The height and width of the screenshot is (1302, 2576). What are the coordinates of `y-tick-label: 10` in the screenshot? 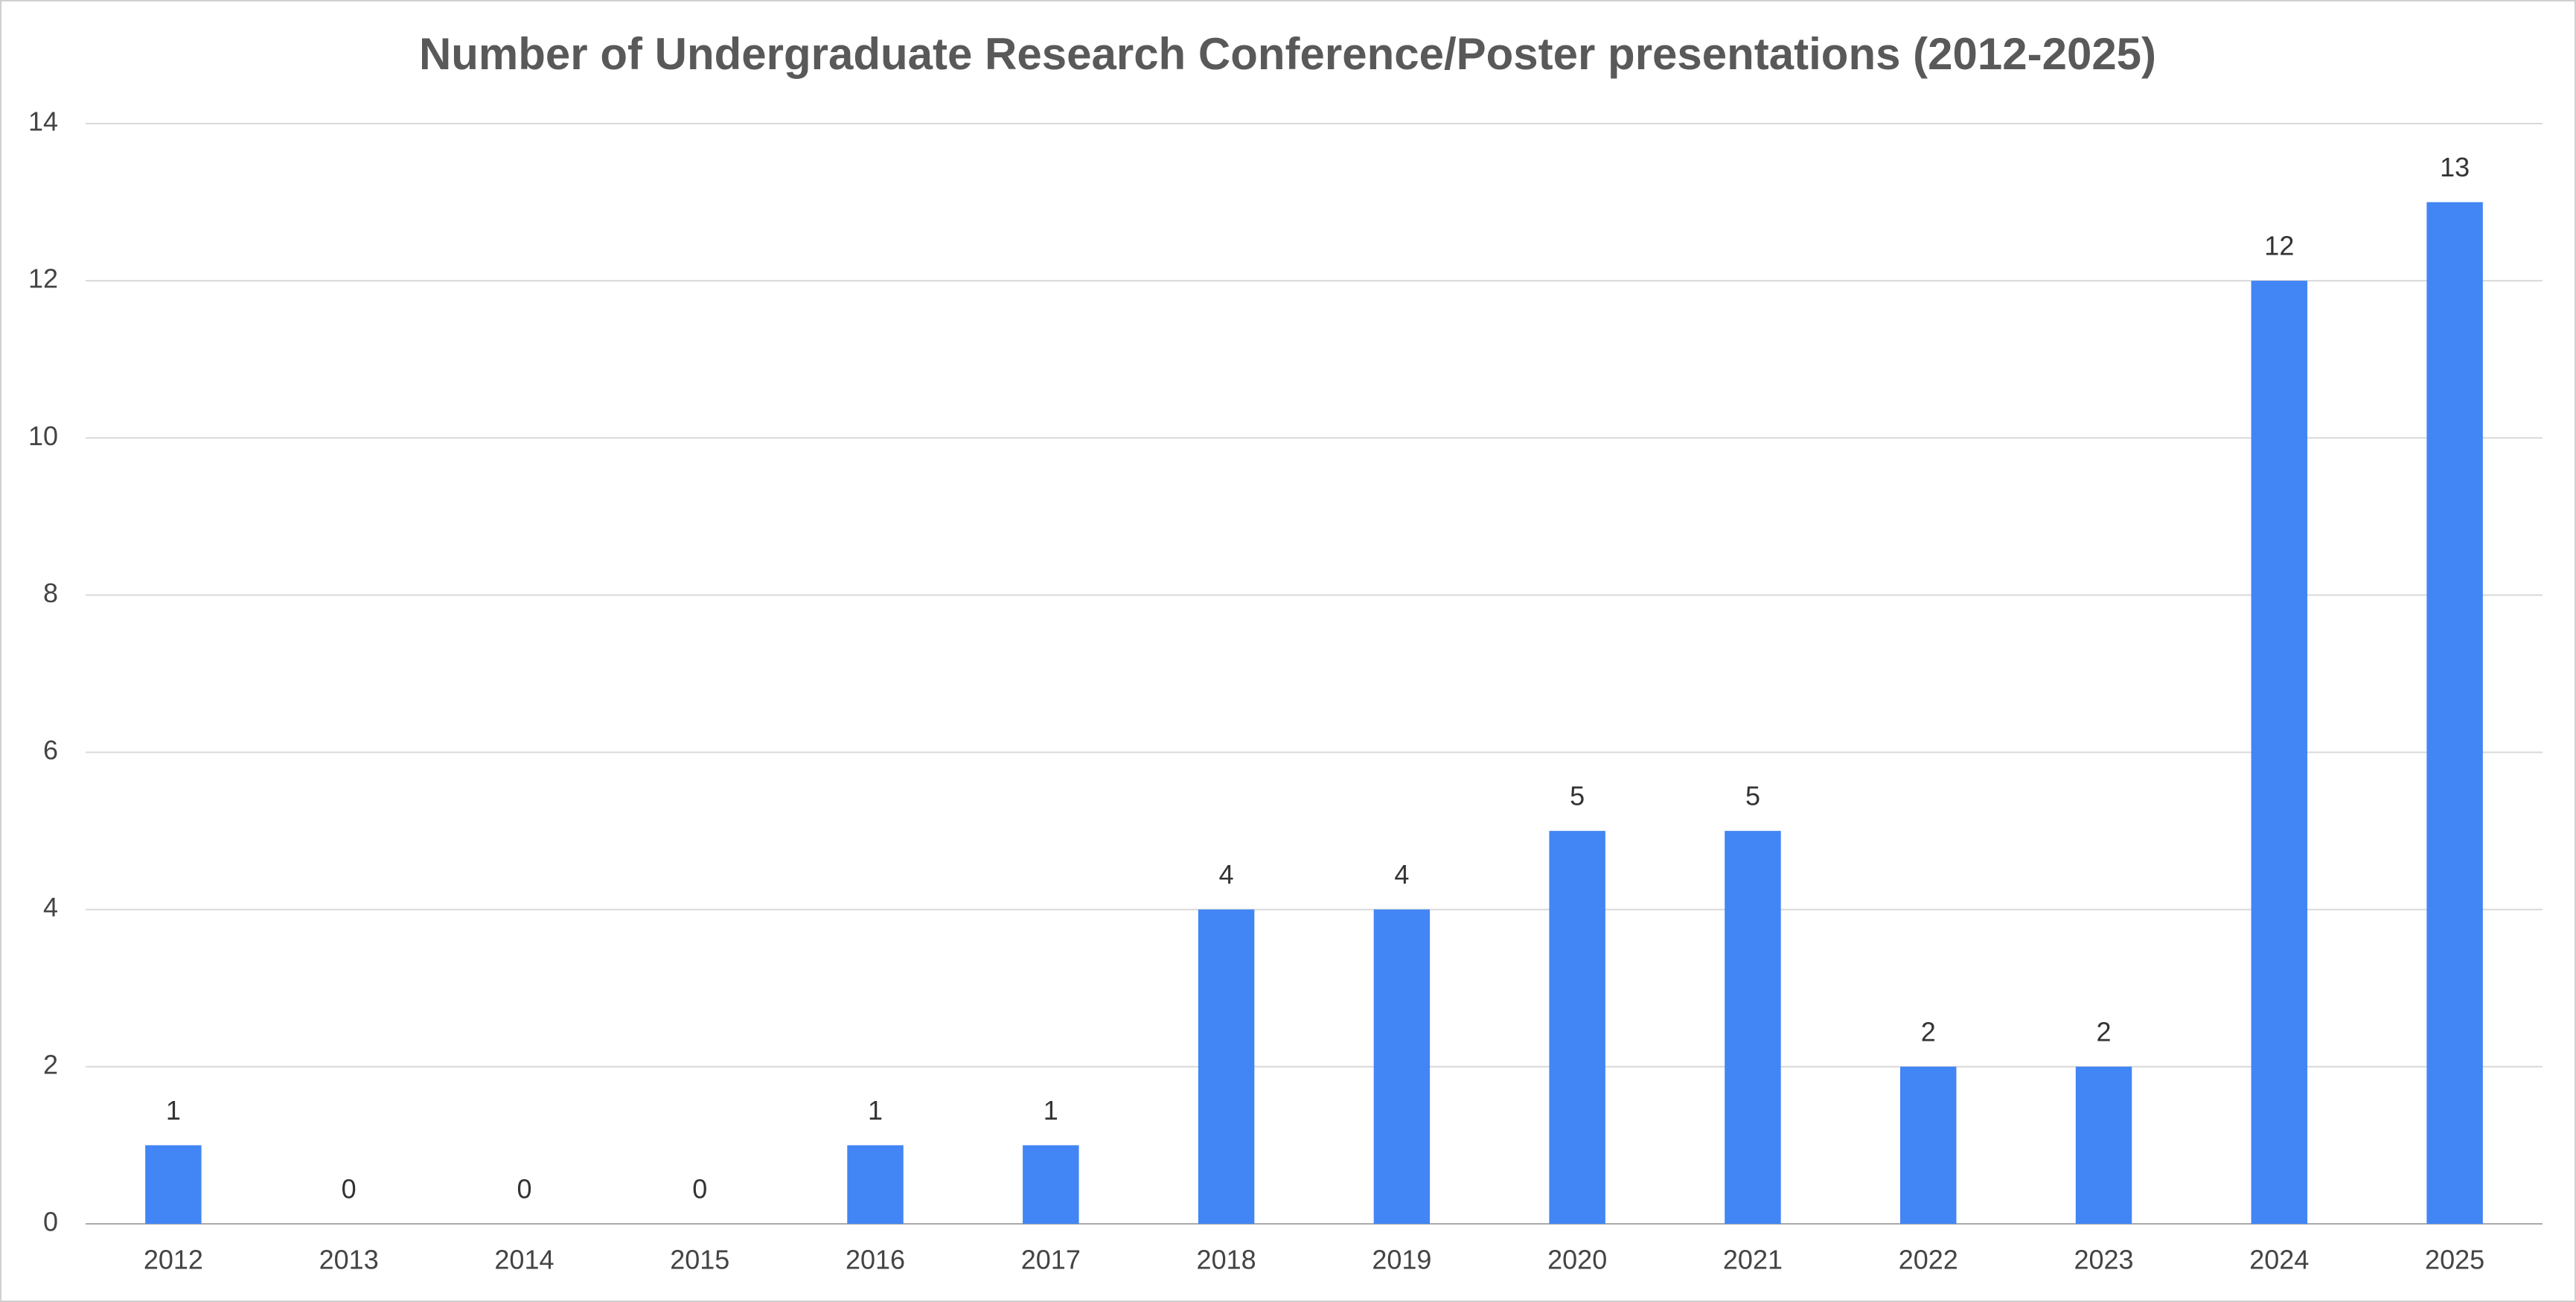 It's located at (43, 436).